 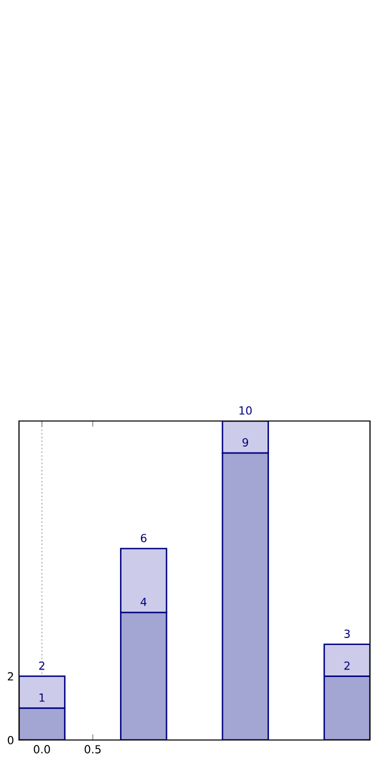 What do you see at coordinates (347, 665) in the screenshot?
I see `data-label: 2` at bounding box center [347, 665].